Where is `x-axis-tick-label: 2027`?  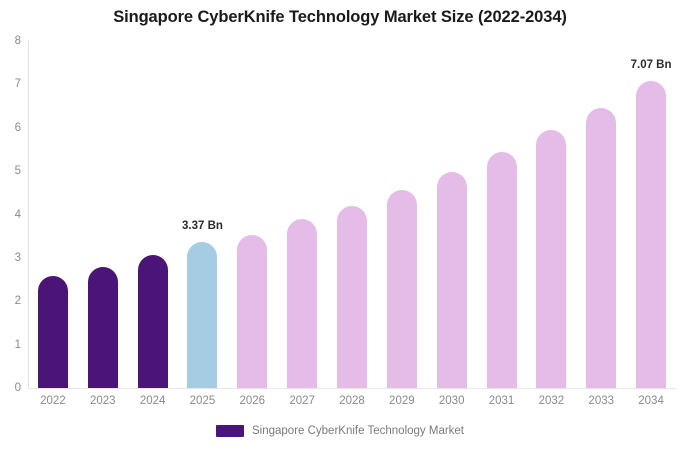
x-axis-tick-label: 2027 is located at coordinates (302, 401).